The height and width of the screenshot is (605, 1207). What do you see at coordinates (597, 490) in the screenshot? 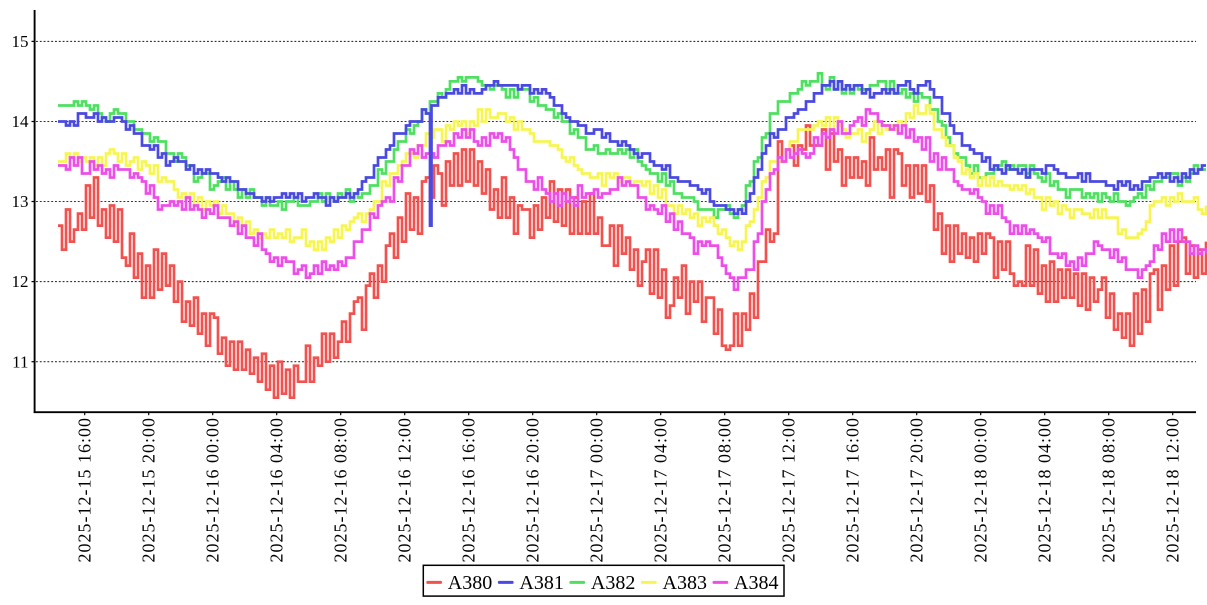
I see `svg-text: 2025-12-17 00:00` at bounding box center [597, 490].